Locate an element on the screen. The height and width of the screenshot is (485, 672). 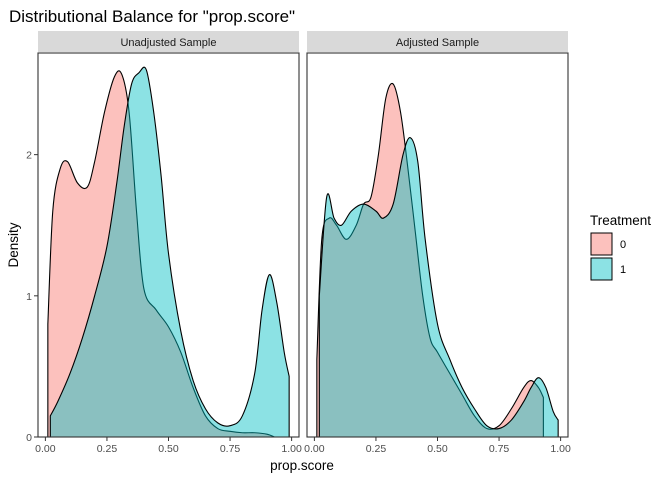
y-tick-label: 2 is located at coordinates (29, 156).